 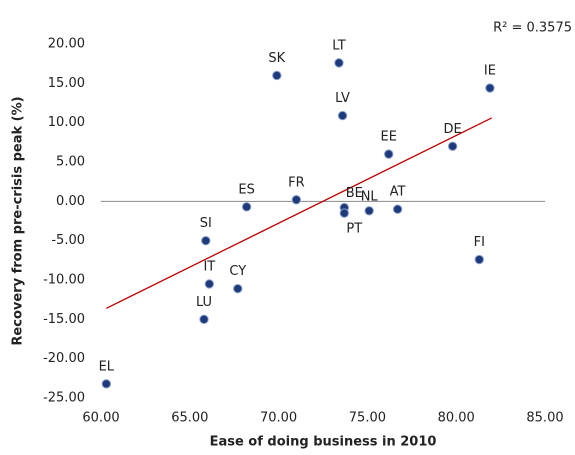 I want to click on y-tick-label: 20.00, so click(x=66, y=44).